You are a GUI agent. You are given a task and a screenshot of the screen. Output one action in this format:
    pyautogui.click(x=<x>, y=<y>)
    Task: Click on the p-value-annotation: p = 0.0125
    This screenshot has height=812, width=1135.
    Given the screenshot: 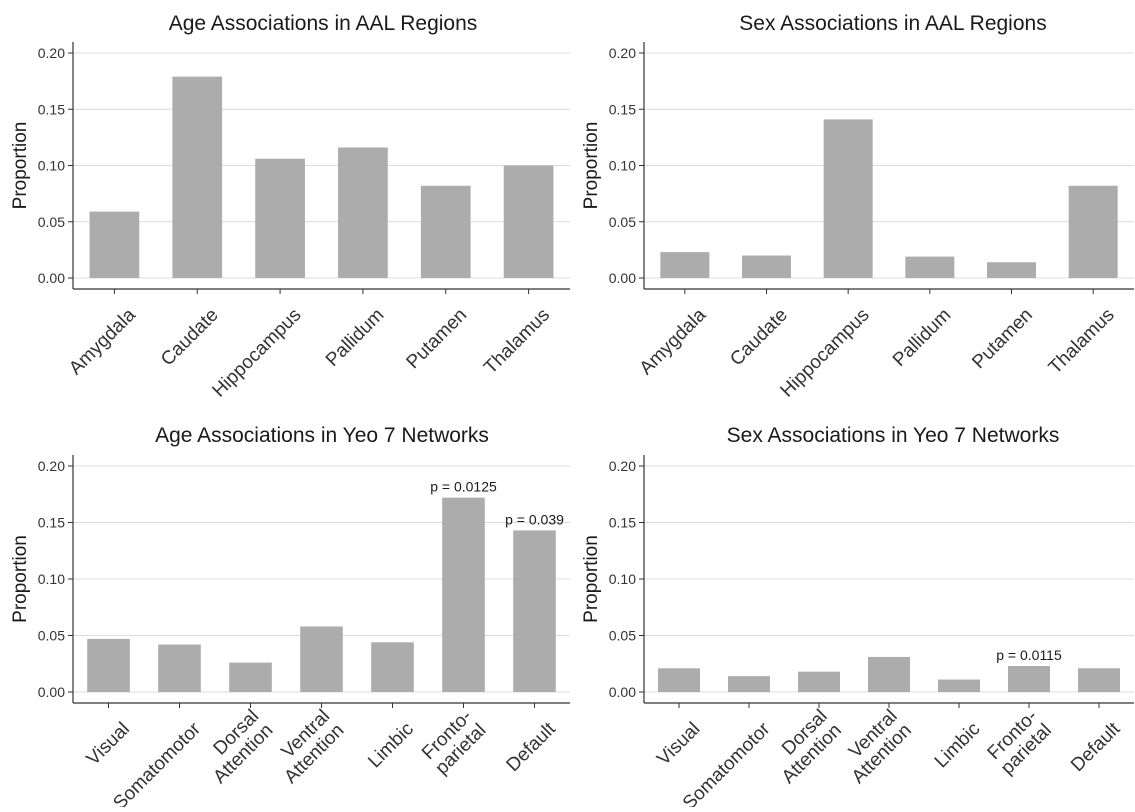 What is the action you would take?
    pyautogui.click(x=463, y=487)
    